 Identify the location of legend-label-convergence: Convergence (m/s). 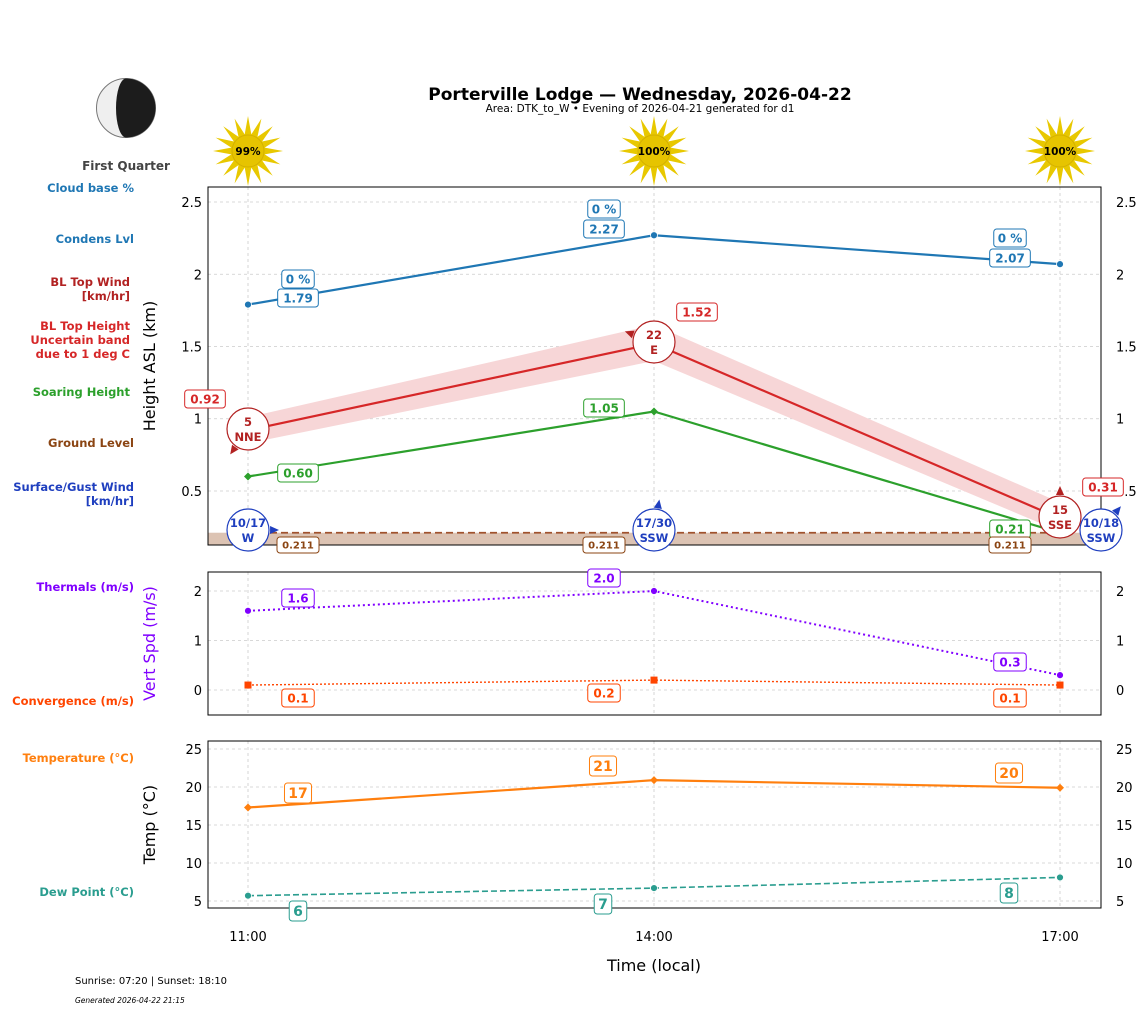
(73, 701).